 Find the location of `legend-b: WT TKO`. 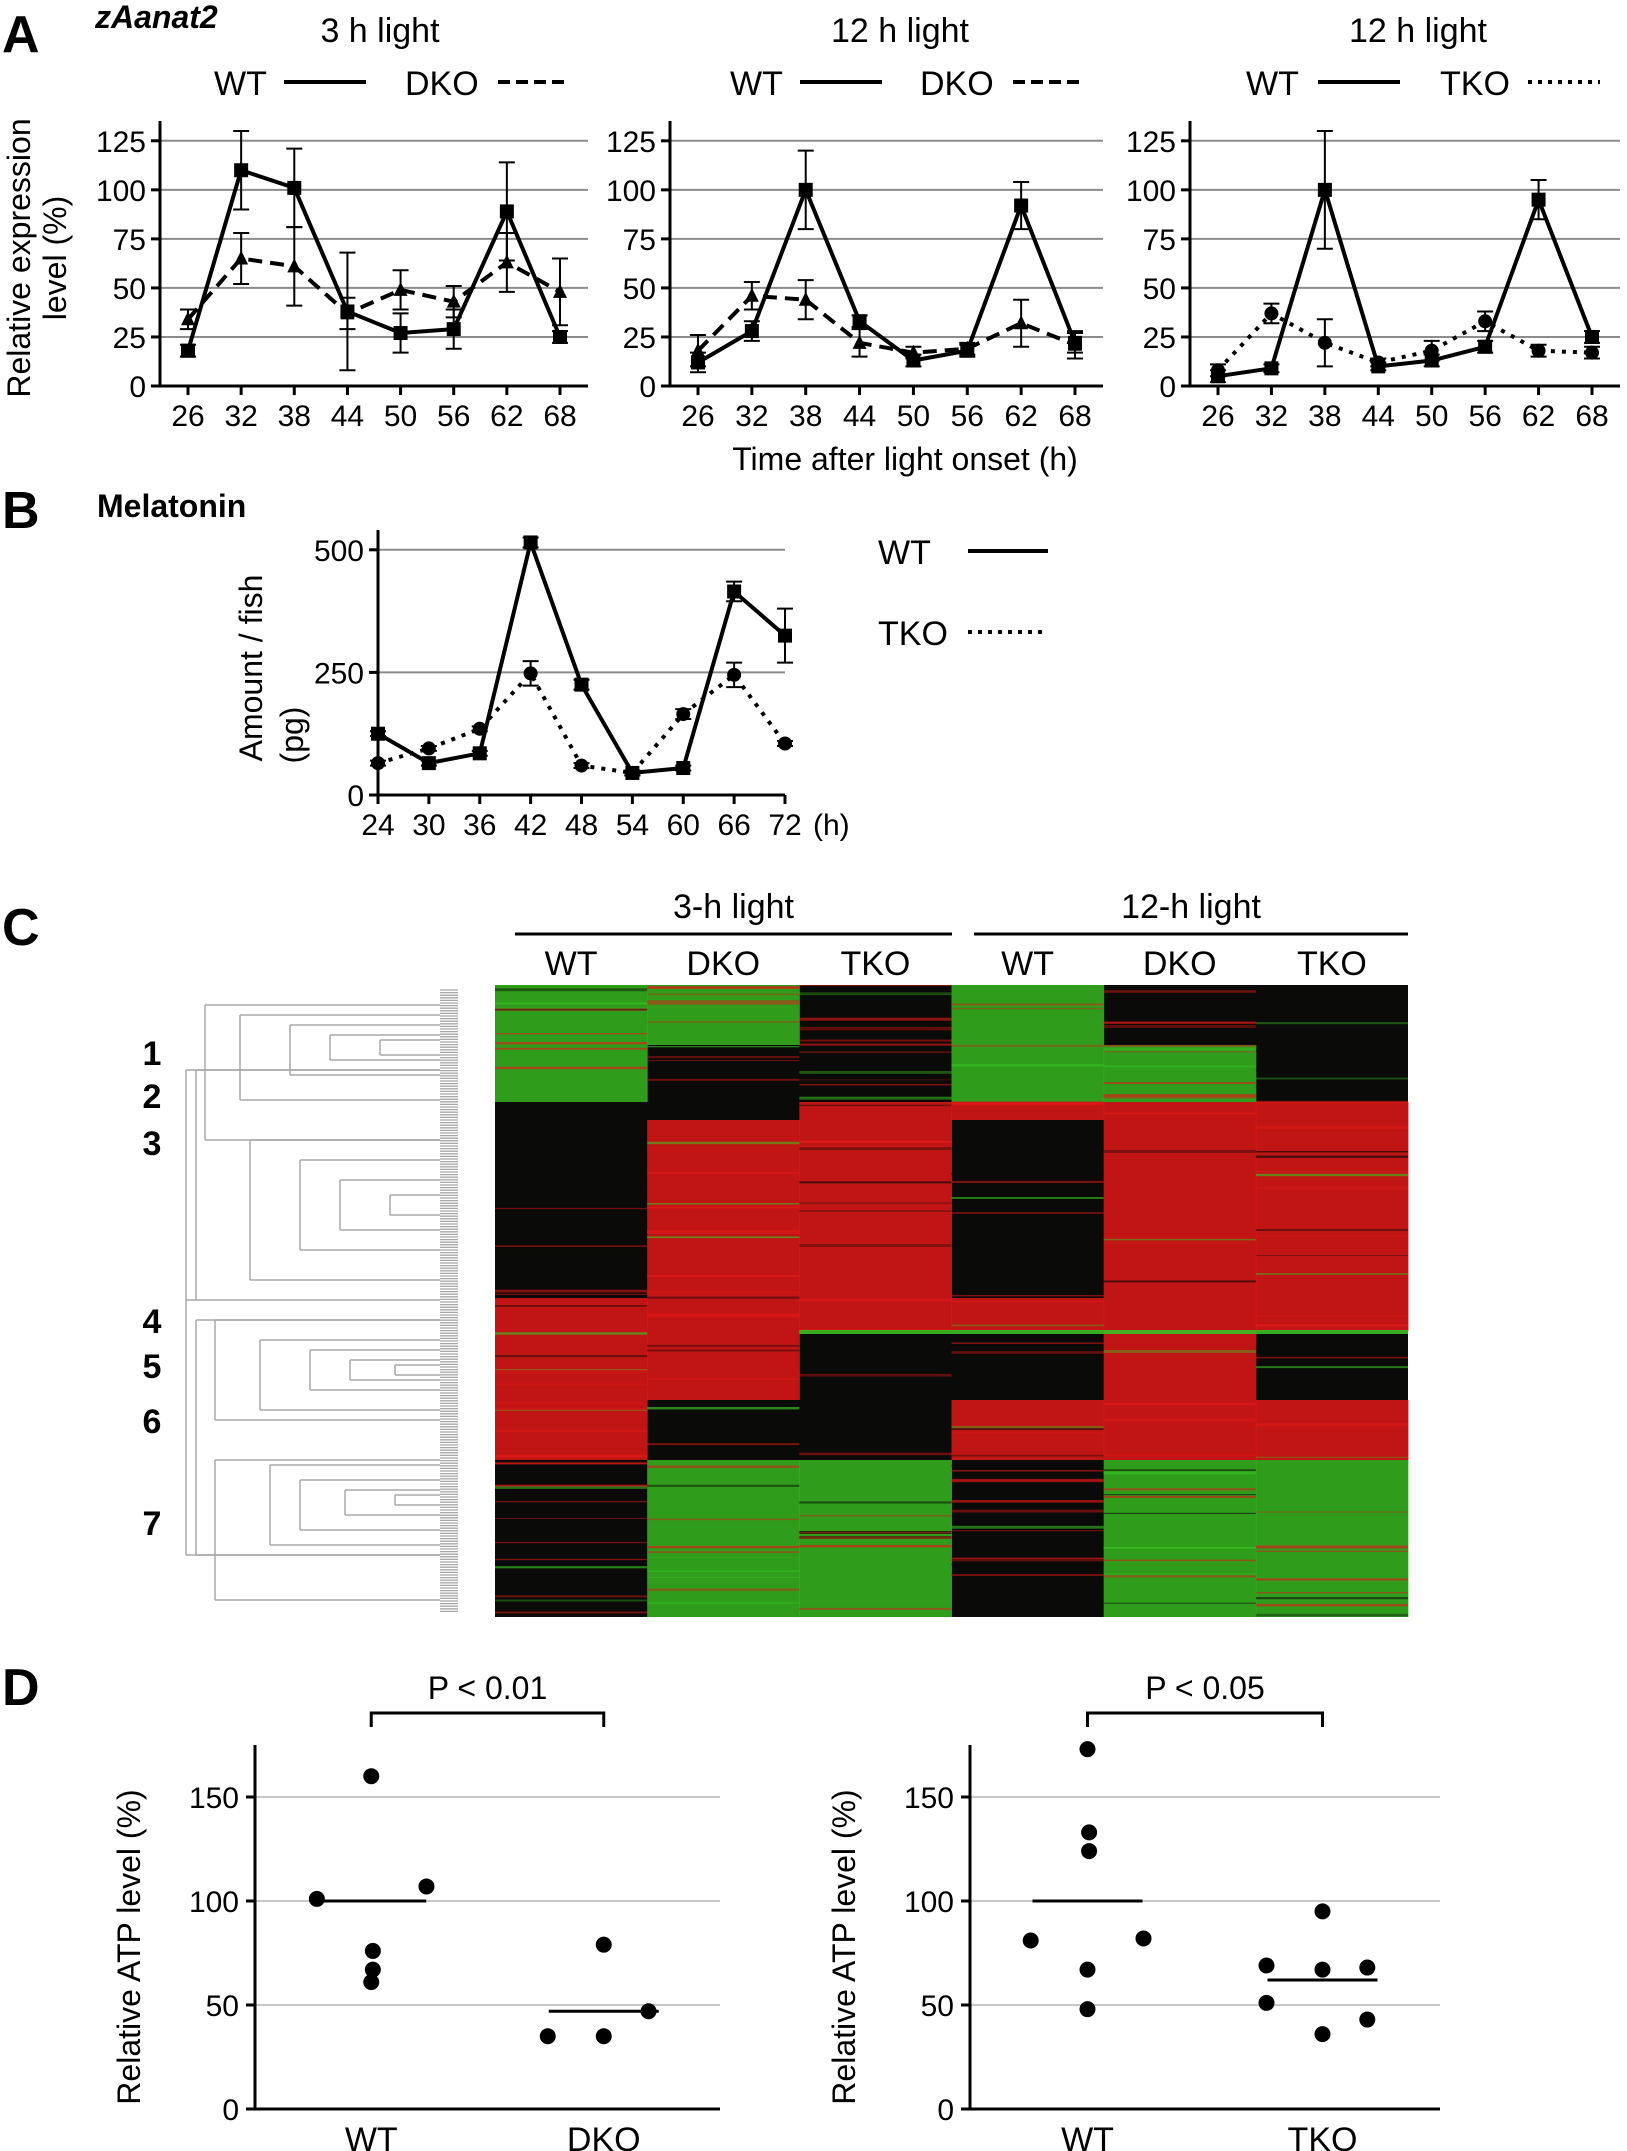

legend-b: WT TKO is located at coordinates (963, 593).